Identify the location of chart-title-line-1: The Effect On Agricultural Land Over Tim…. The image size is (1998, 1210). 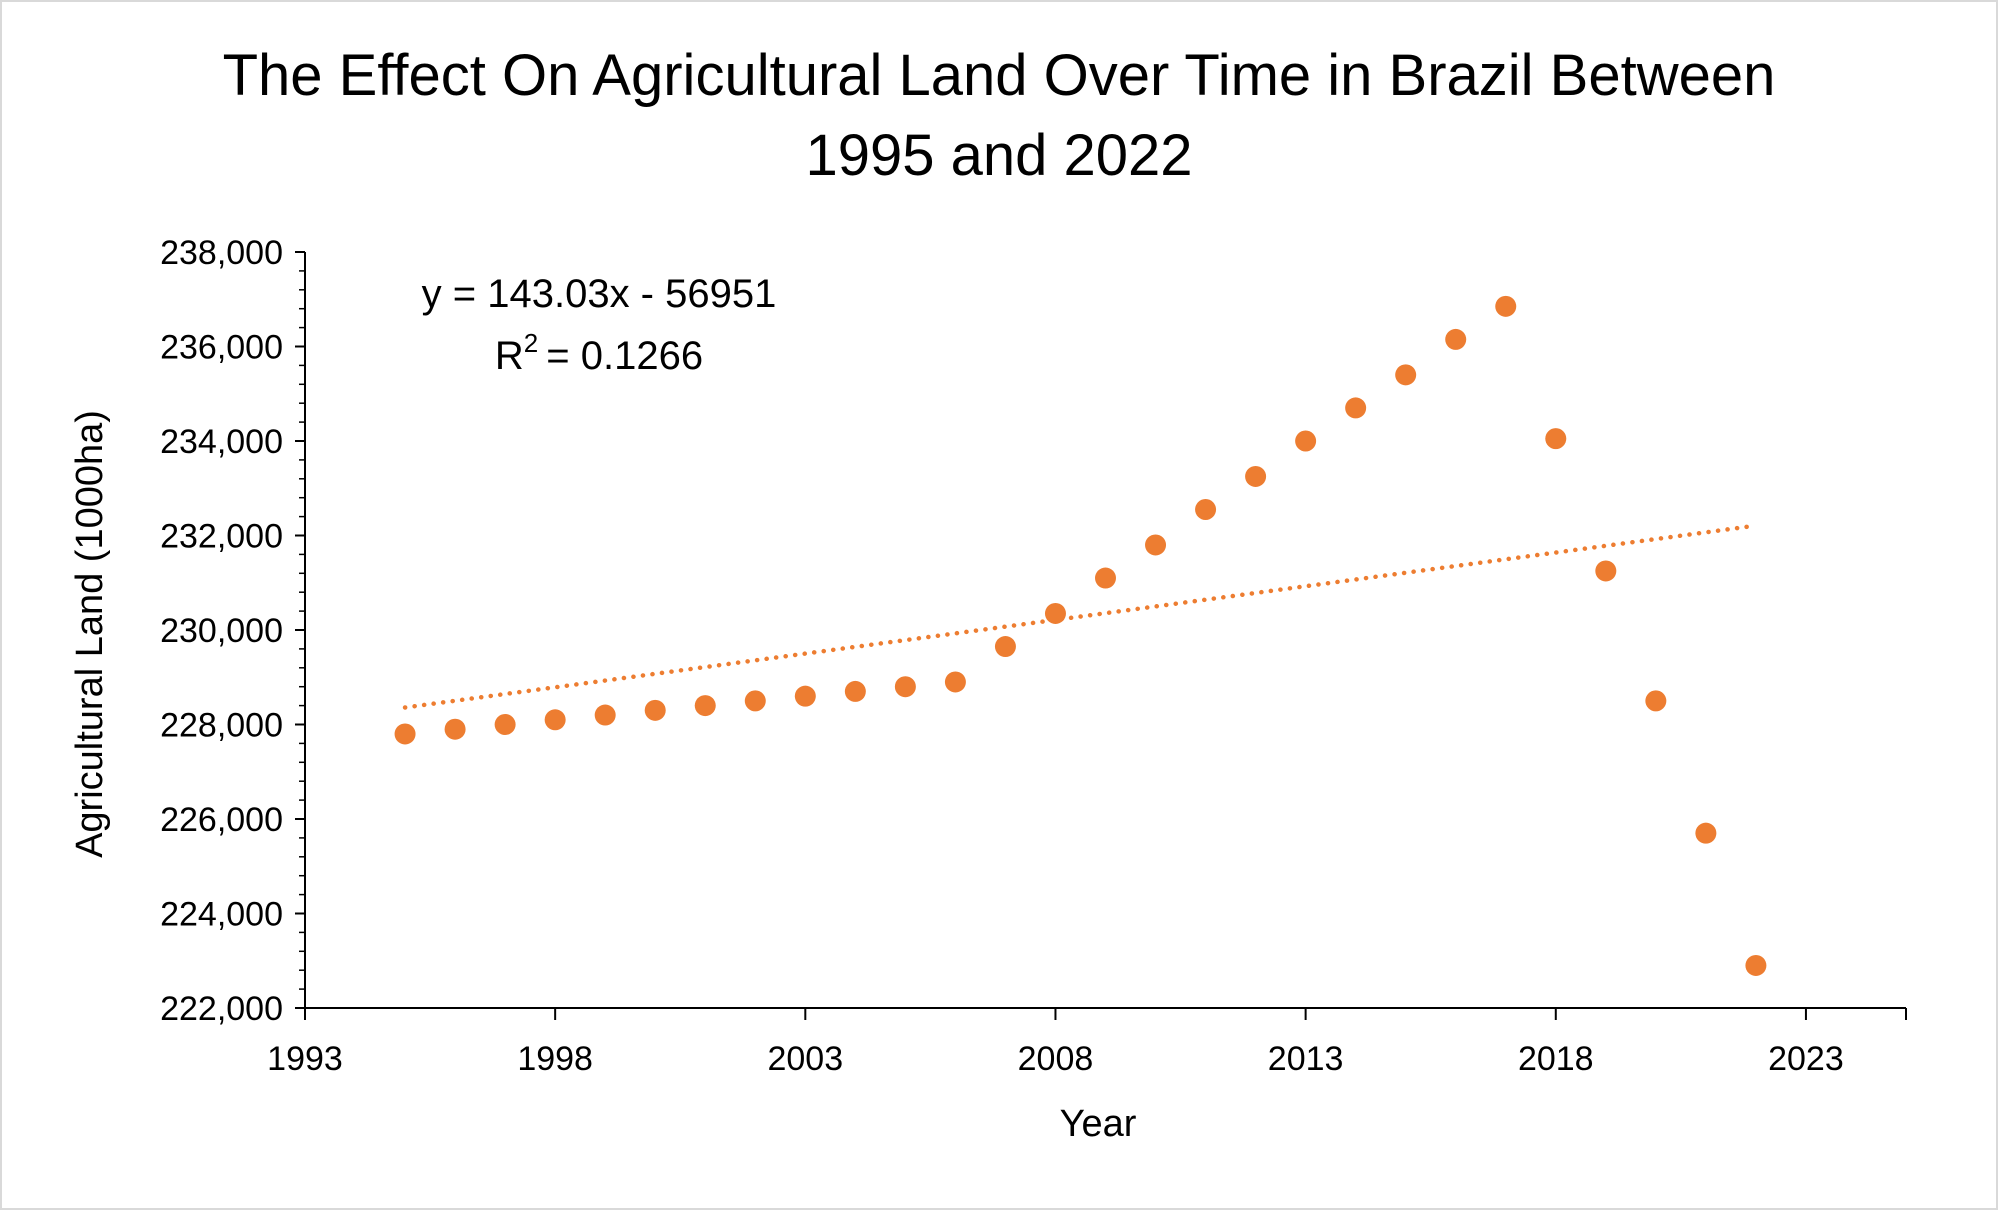
(999, 75).